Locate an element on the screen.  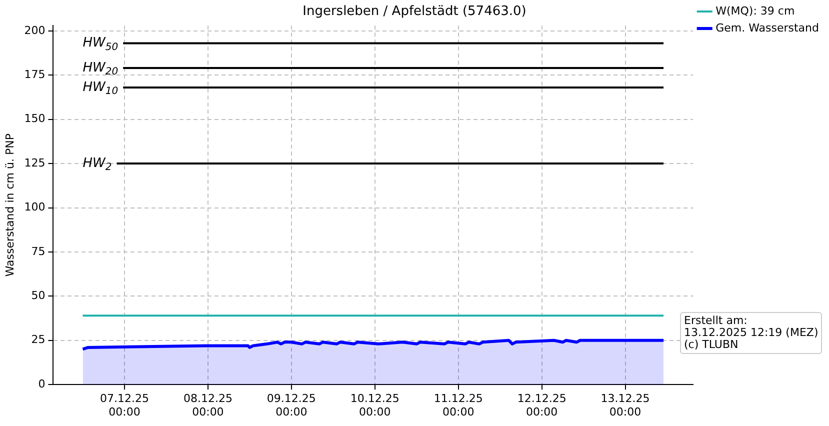
y-tick-label: 75 is located at coordinates (38, 251).